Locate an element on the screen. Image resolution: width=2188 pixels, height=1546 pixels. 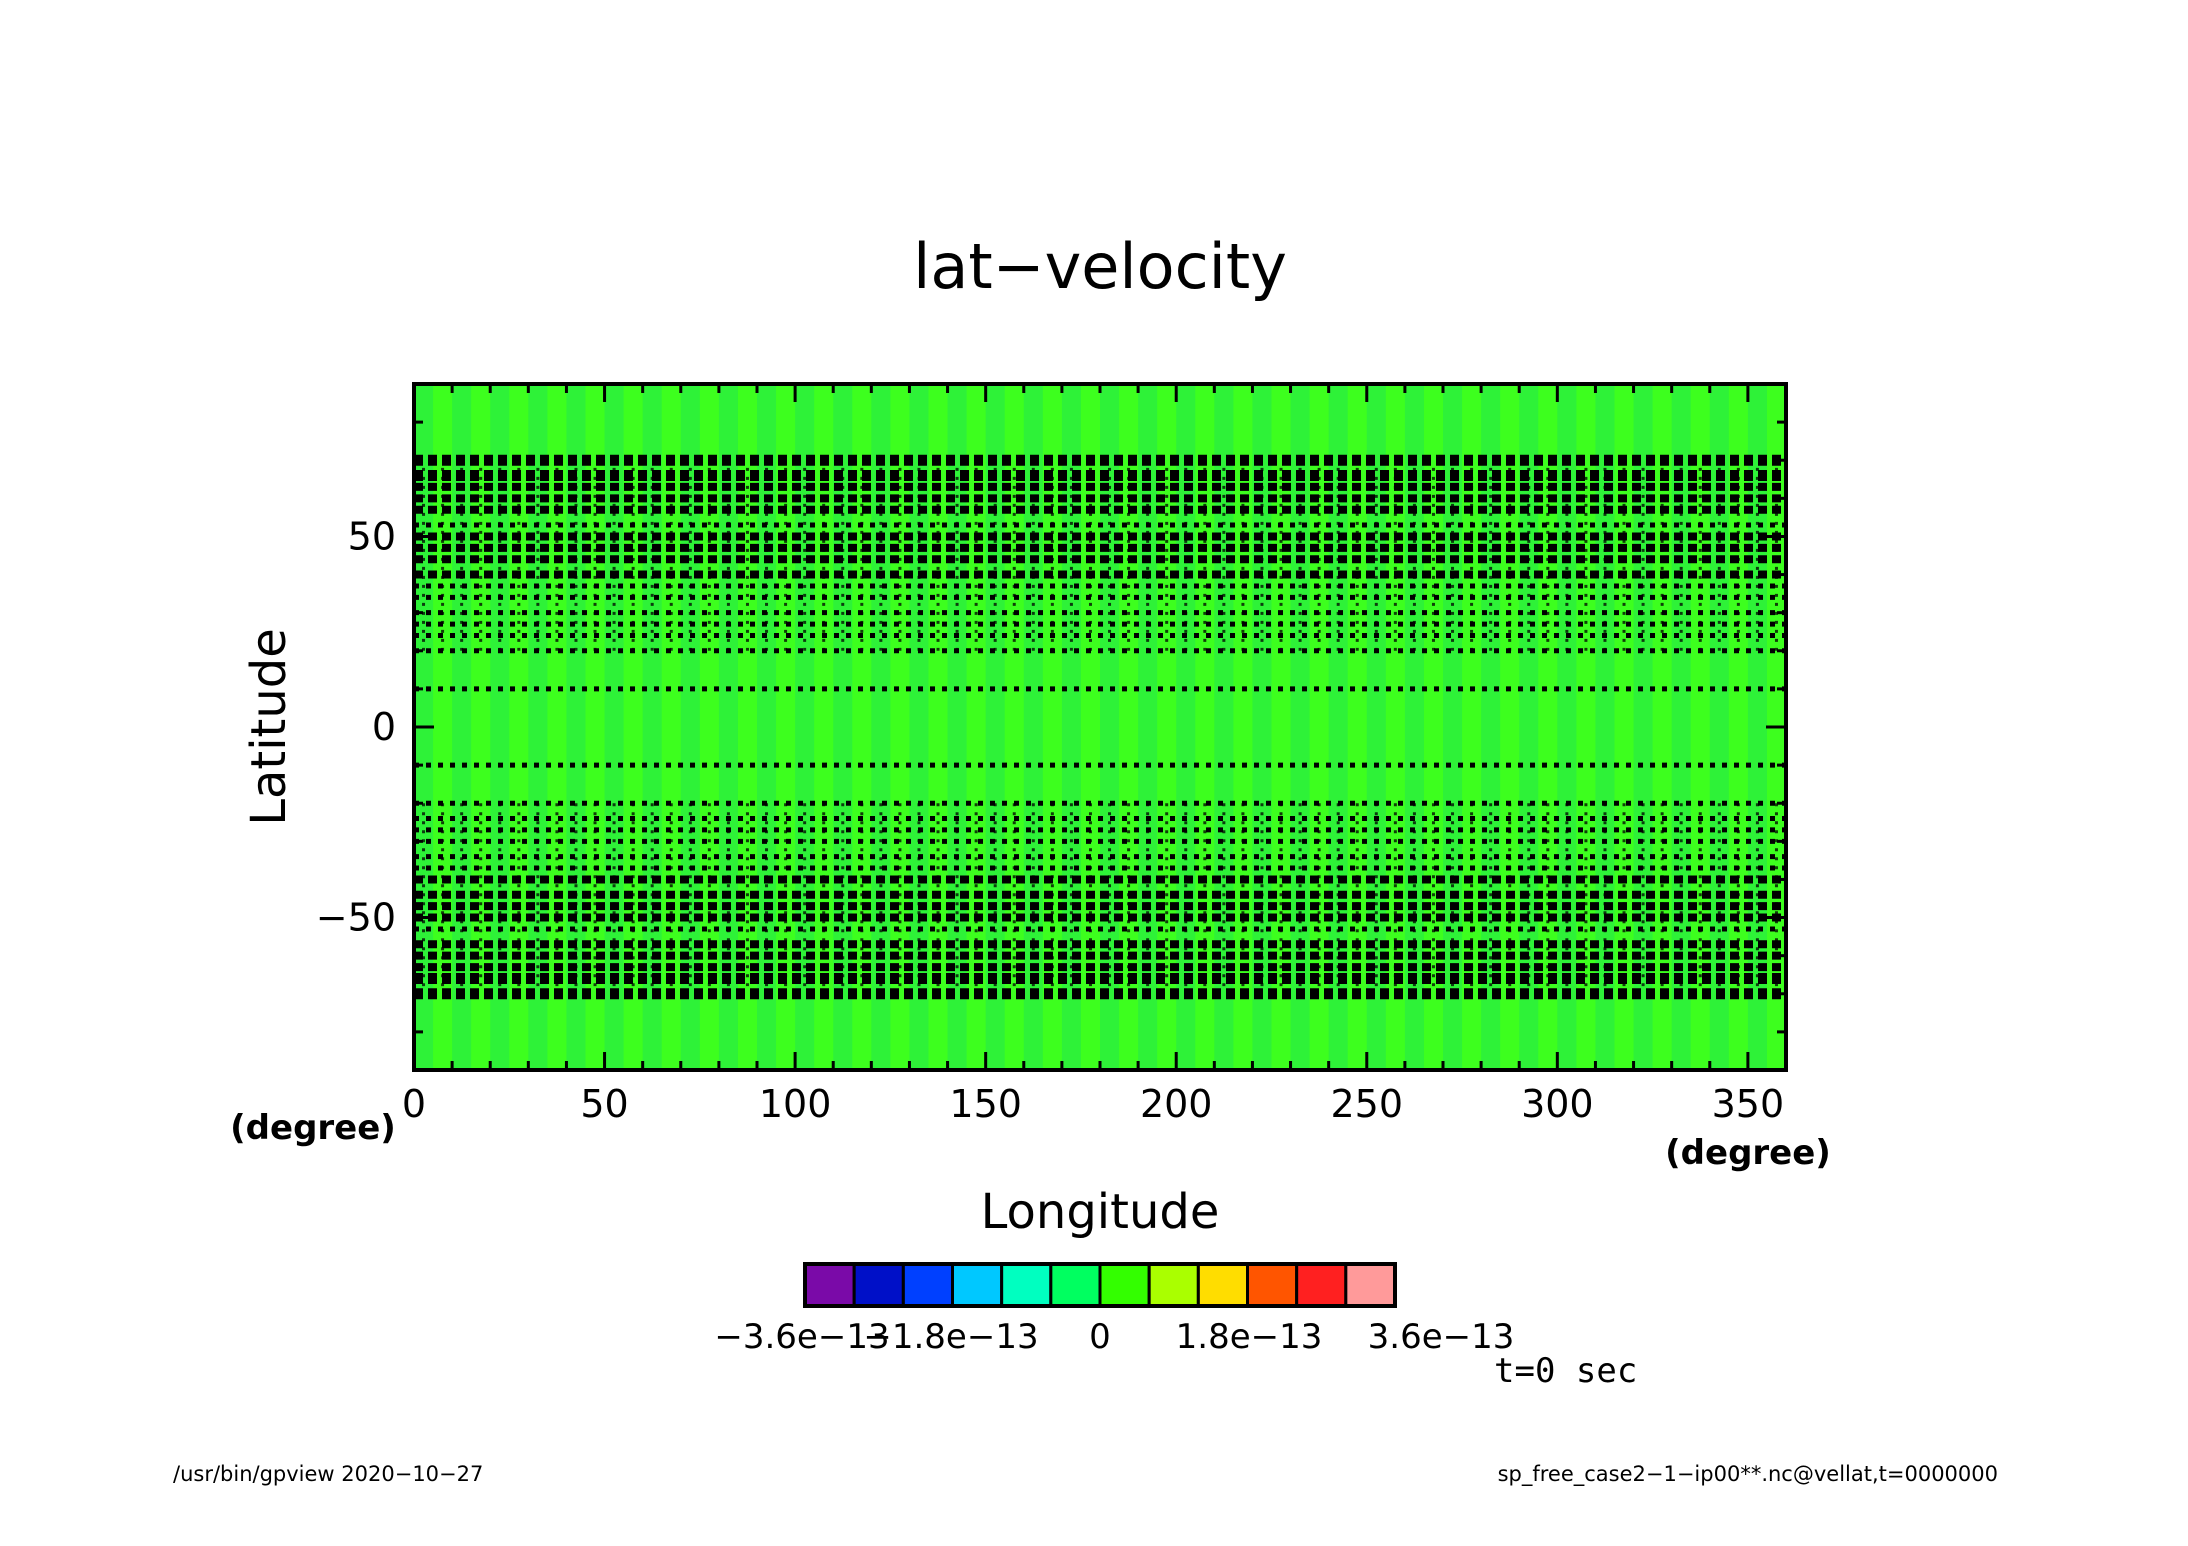
x-axis-unit: (degree) is located at coordinates (1748, 1153).